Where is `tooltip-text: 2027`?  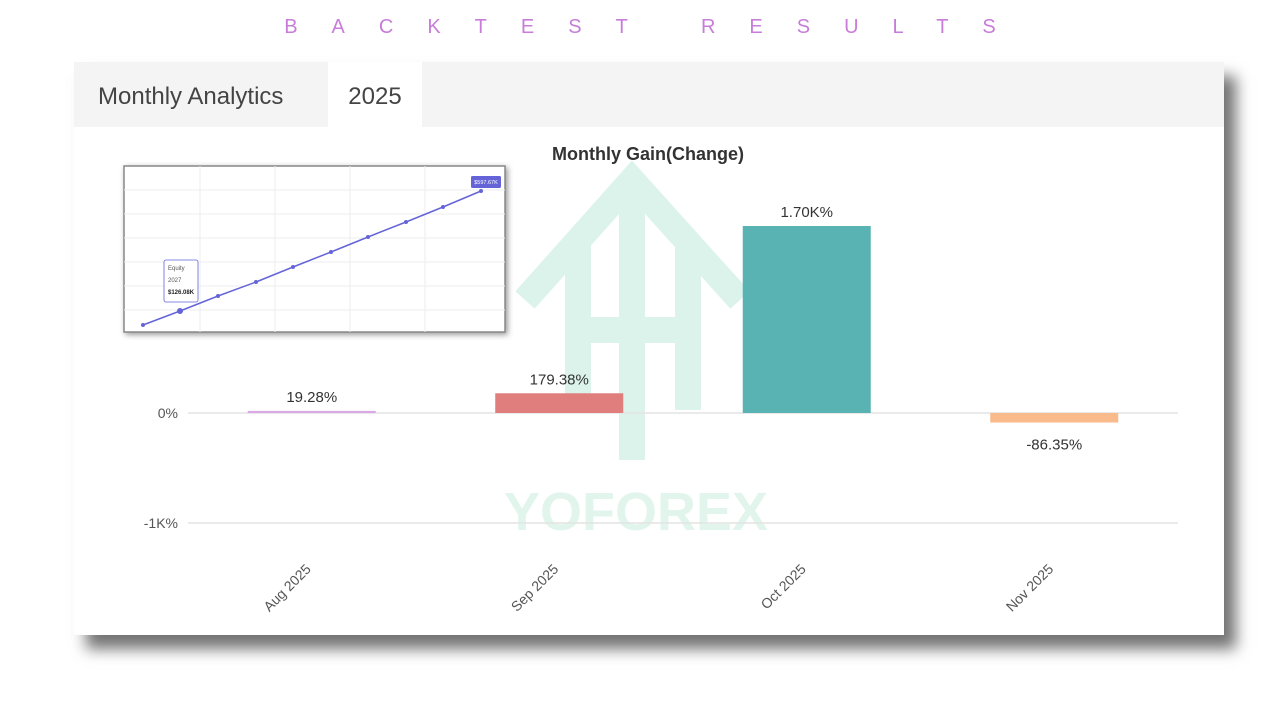
tooltip-text: 2027 is located at coordinates (175, 281).